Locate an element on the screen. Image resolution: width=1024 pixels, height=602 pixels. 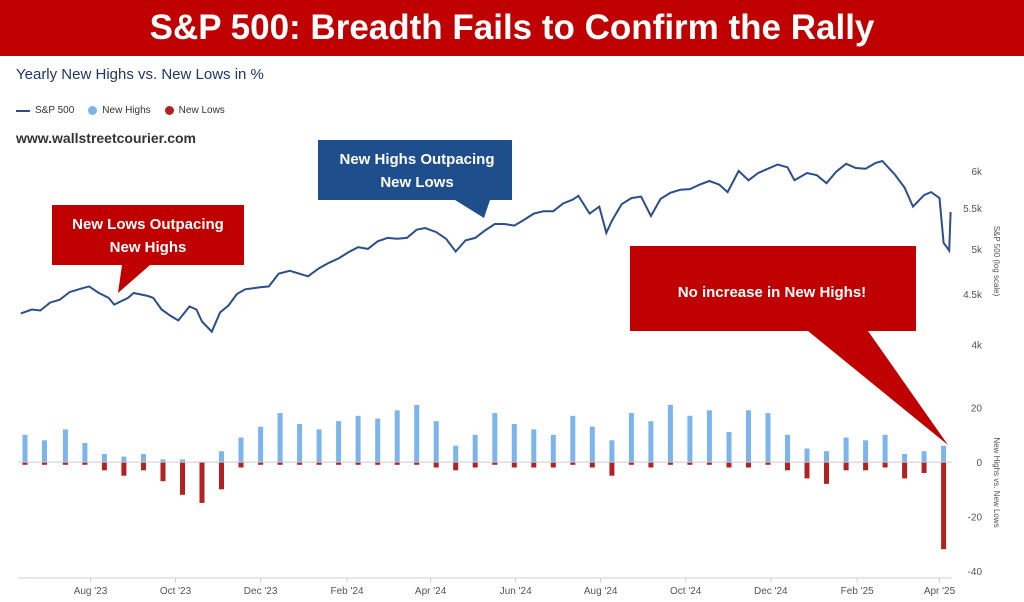
breadth-tick-2: -20 is located at coordinates (975, 518).